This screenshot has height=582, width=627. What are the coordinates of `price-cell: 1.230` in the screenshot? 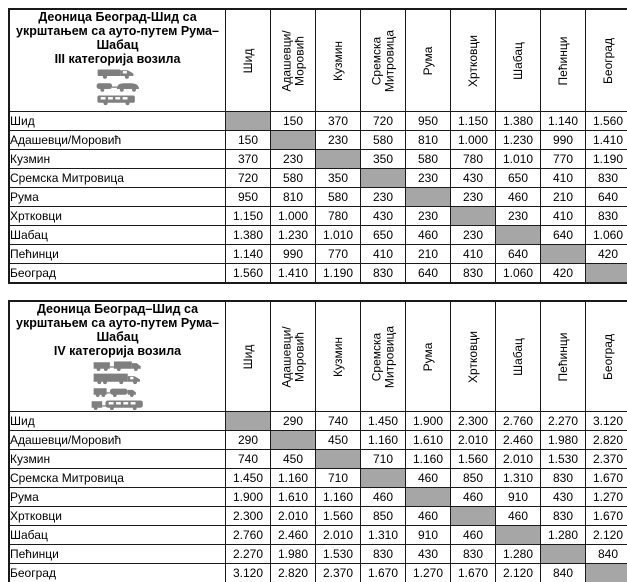 It's located at (293, 235).